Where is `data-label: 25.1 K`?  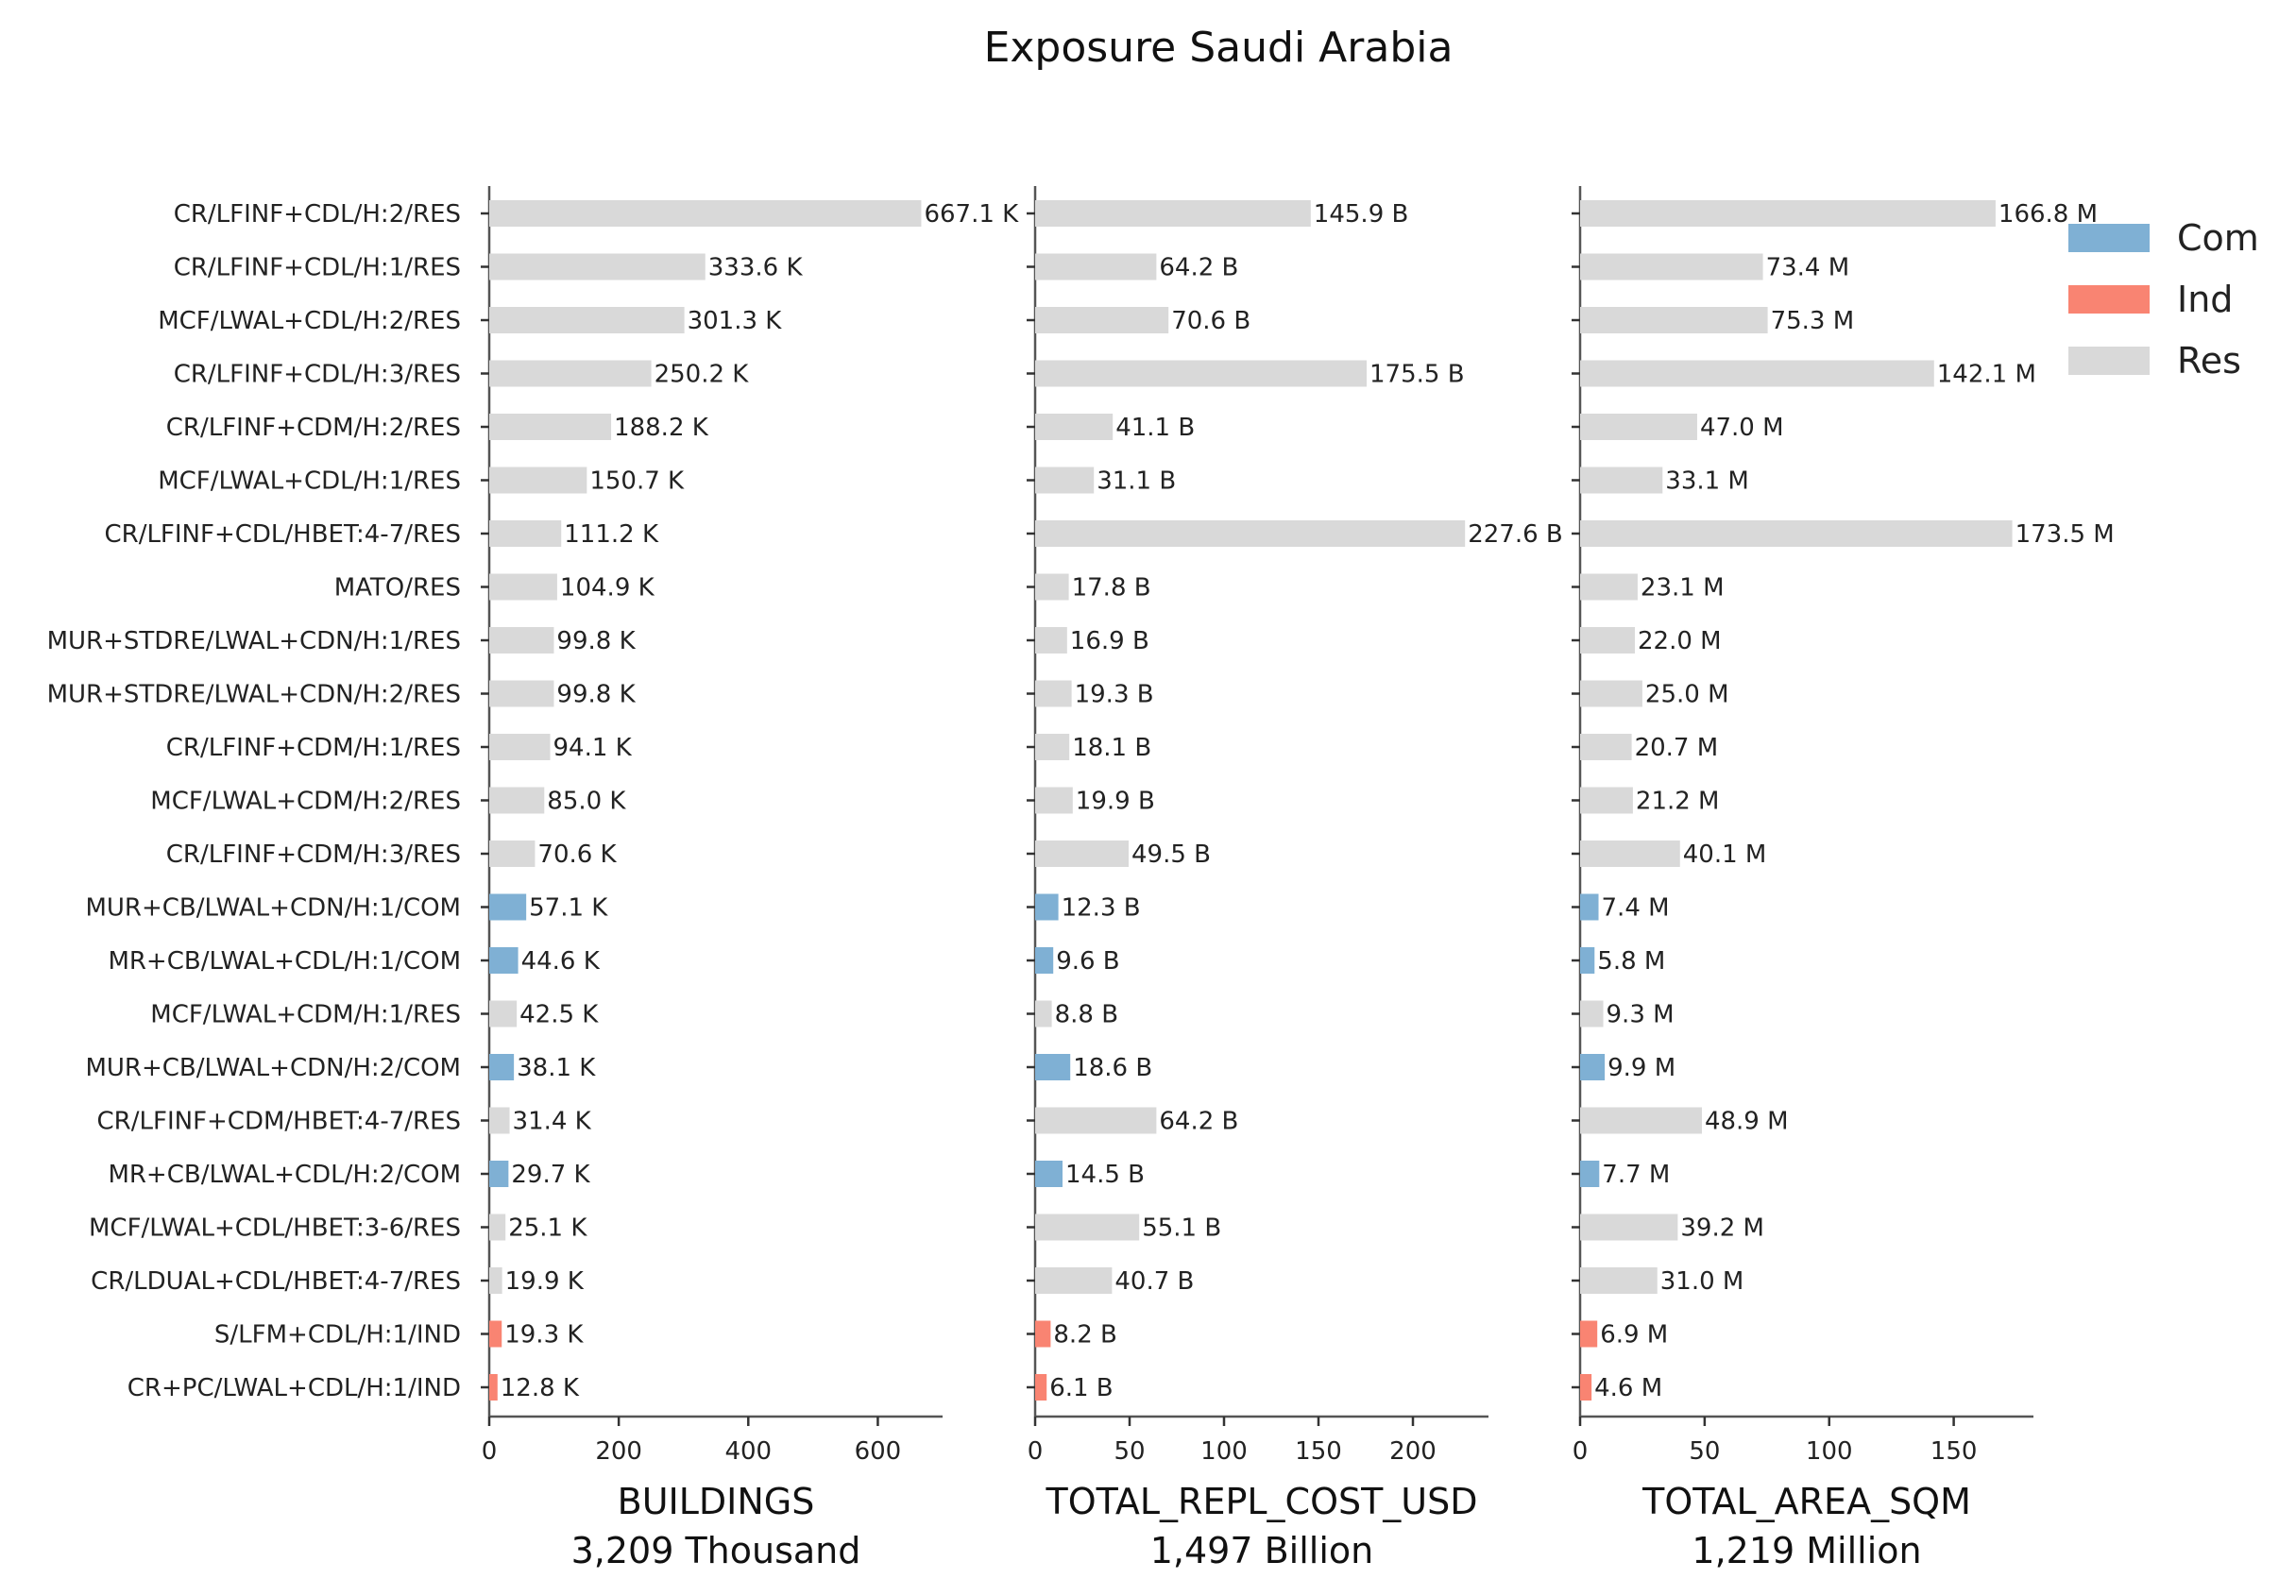
data-label: 25.1 K is located at coordinates (548, 1228).